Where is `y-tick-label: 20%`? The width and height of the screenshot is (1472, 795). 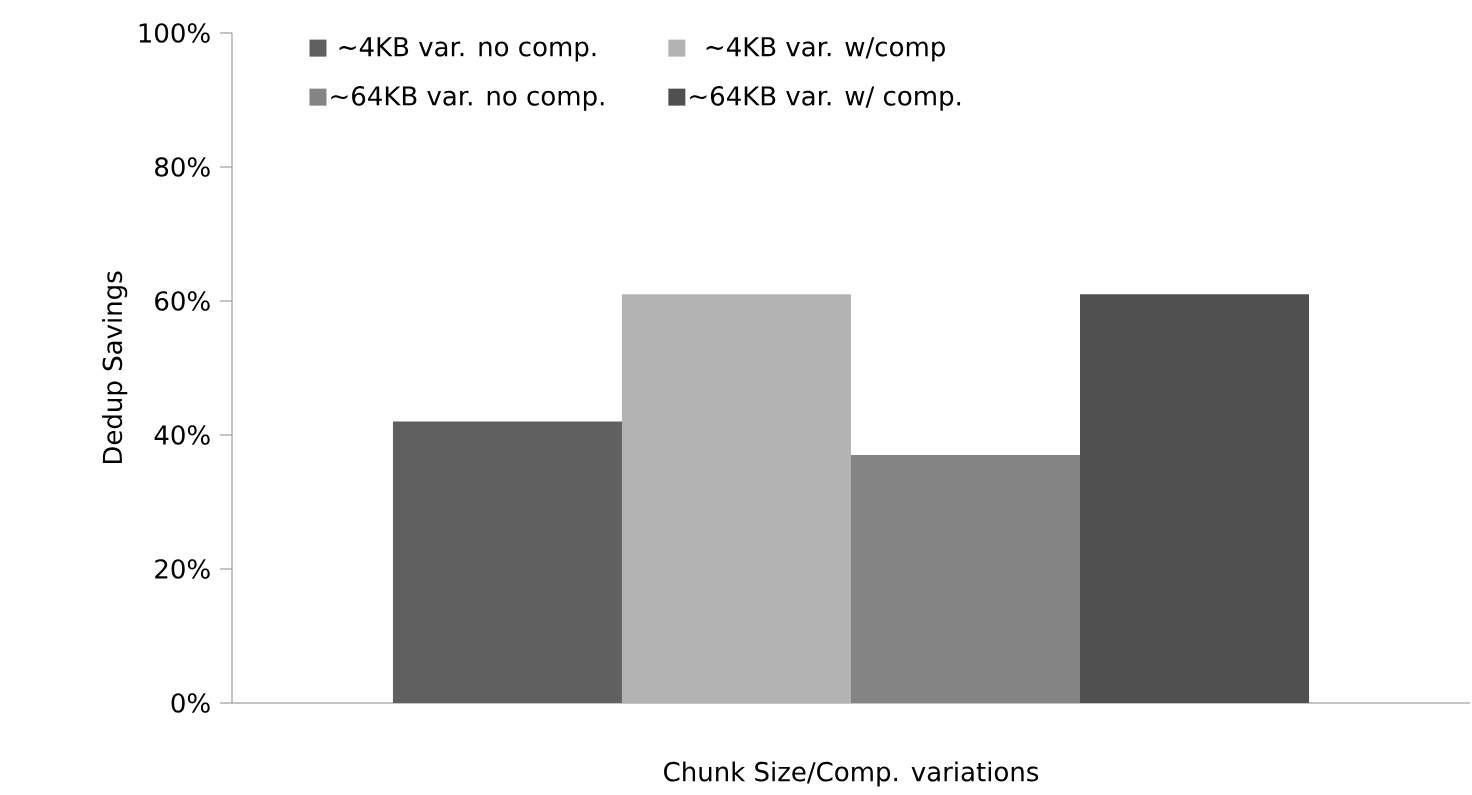
y-tick-label: 20% is located at coordinates (182, 569).